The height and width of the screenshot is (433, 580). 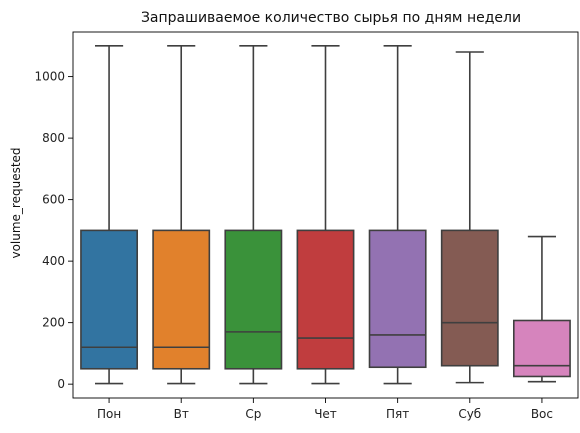 I want to click on box-Вос, so click(x=541, y=309).